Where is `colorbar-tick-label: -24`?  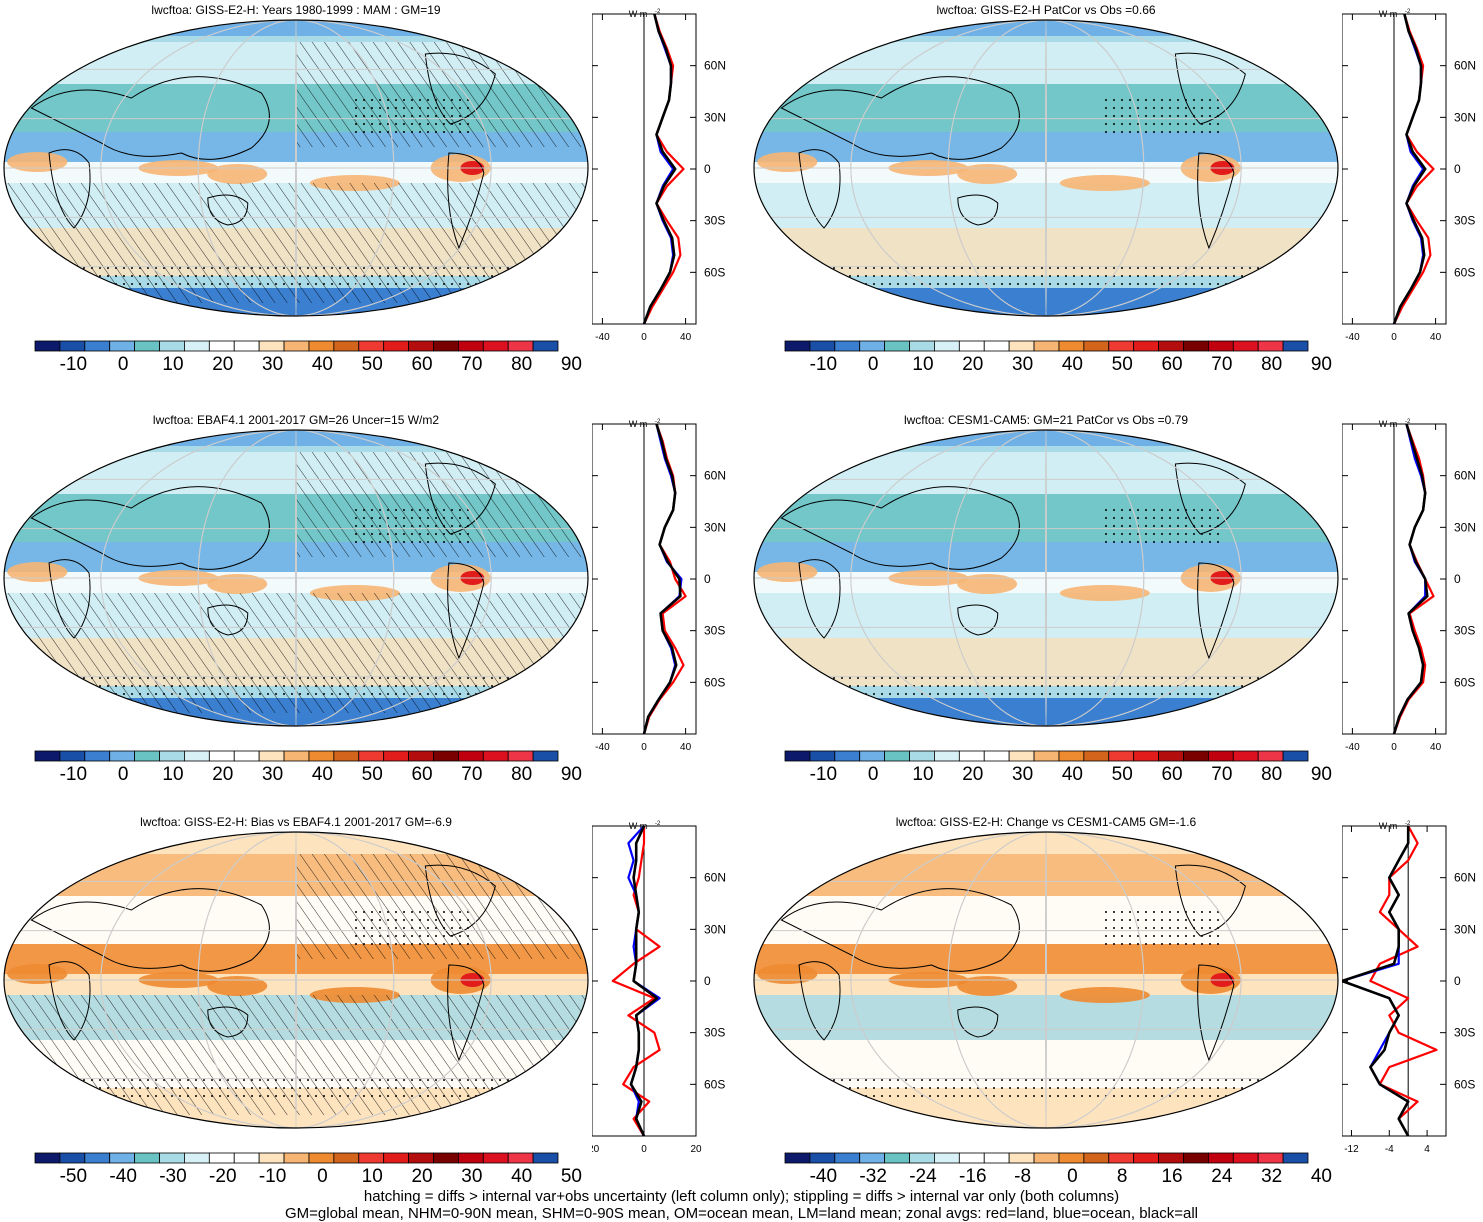
colorbar-tick-label: -24 is located at coordinates (923, 1176).